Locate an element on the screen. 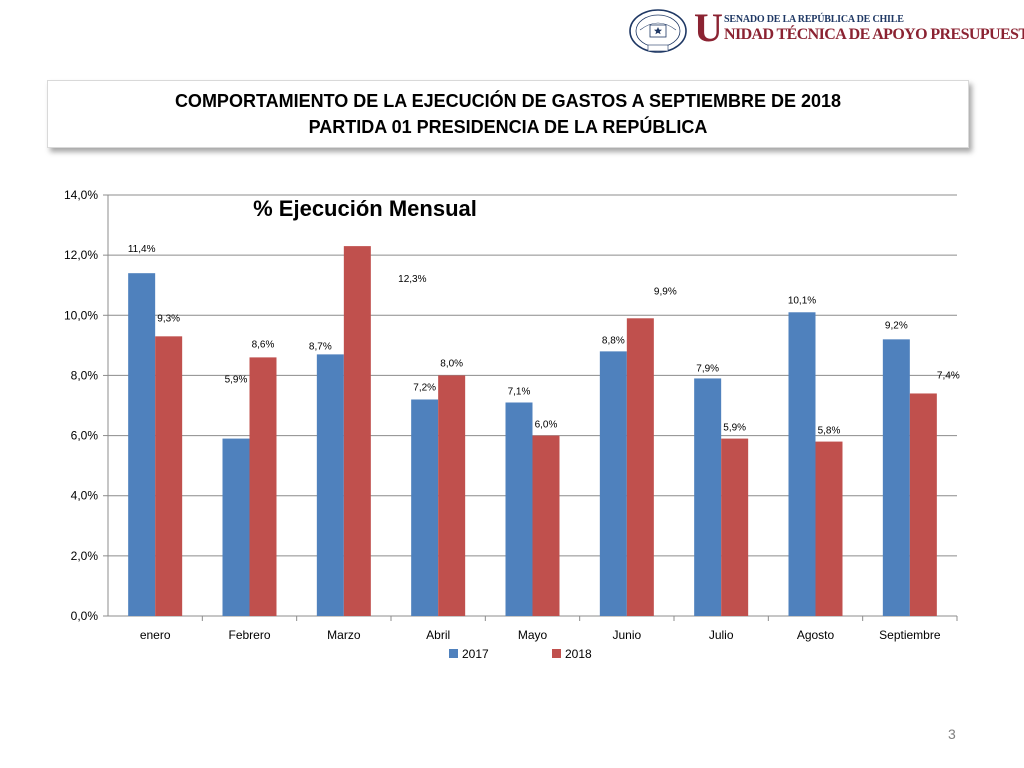 The image size is (1024, 768). y-tick-label: 10,0% is located at coordinates (81, 315).